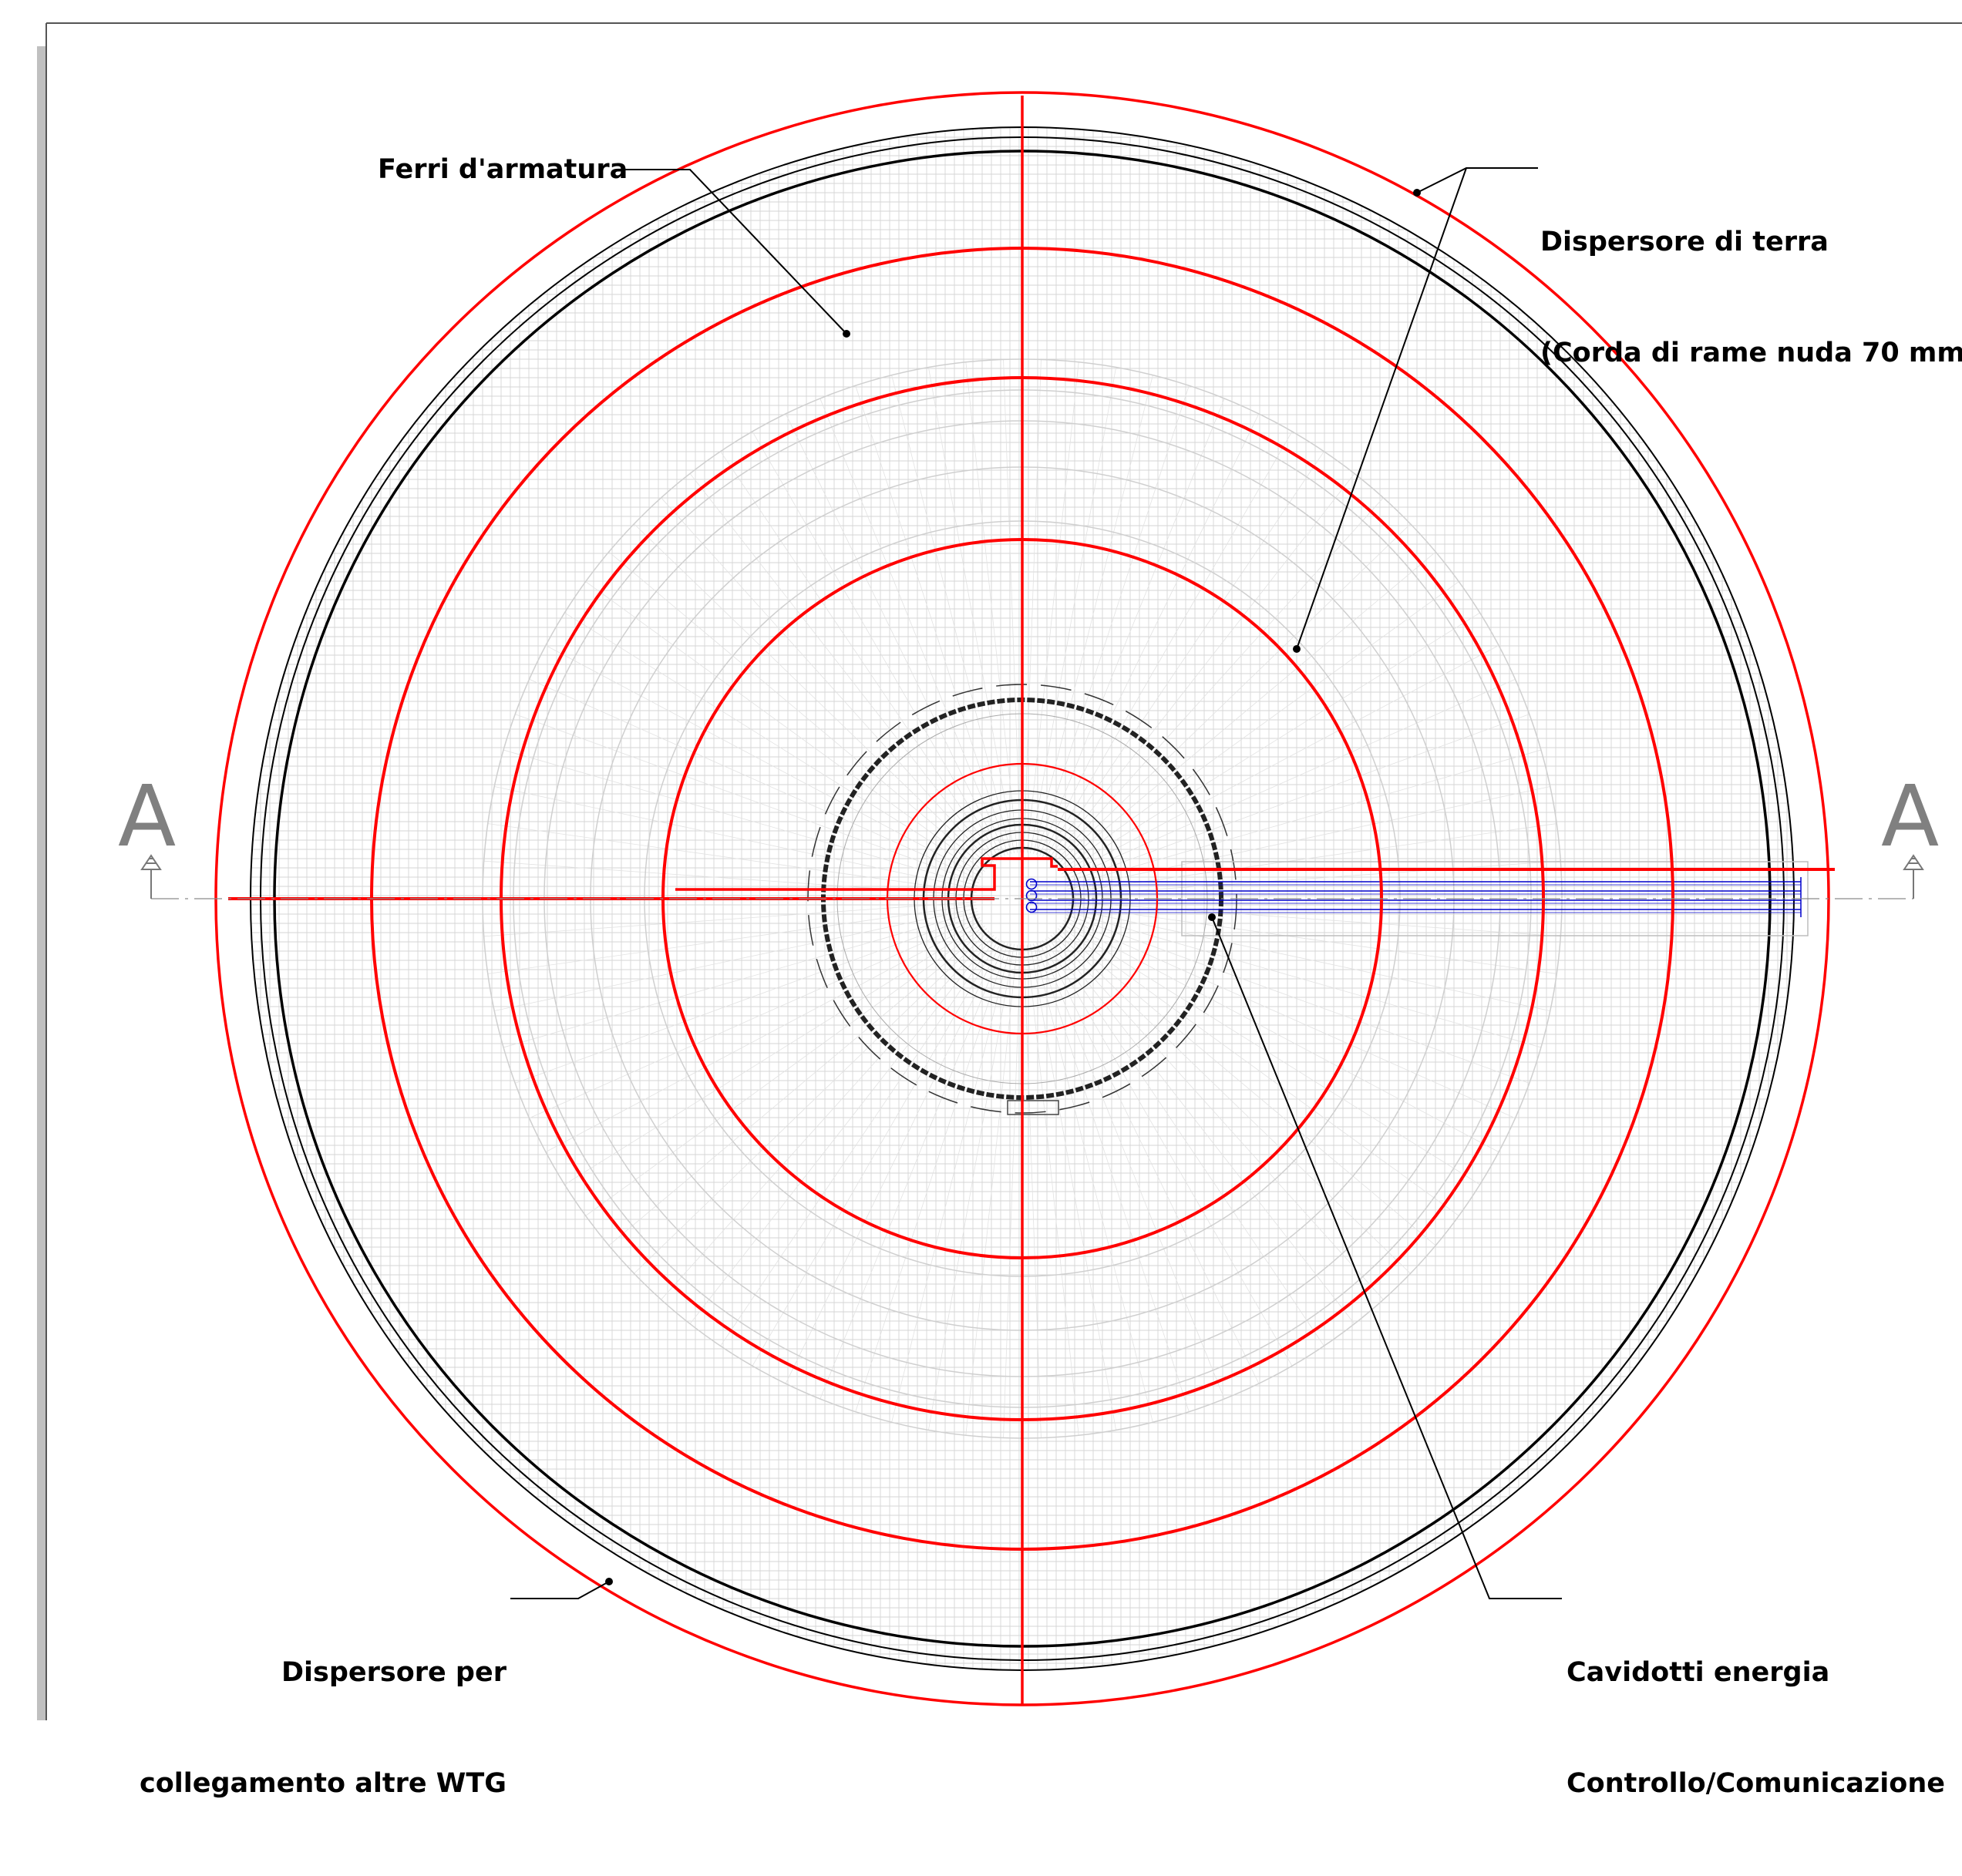 The height and width of the screenshot is (1876, 1962). I want to click on frame-shadow, so click(41, 883).